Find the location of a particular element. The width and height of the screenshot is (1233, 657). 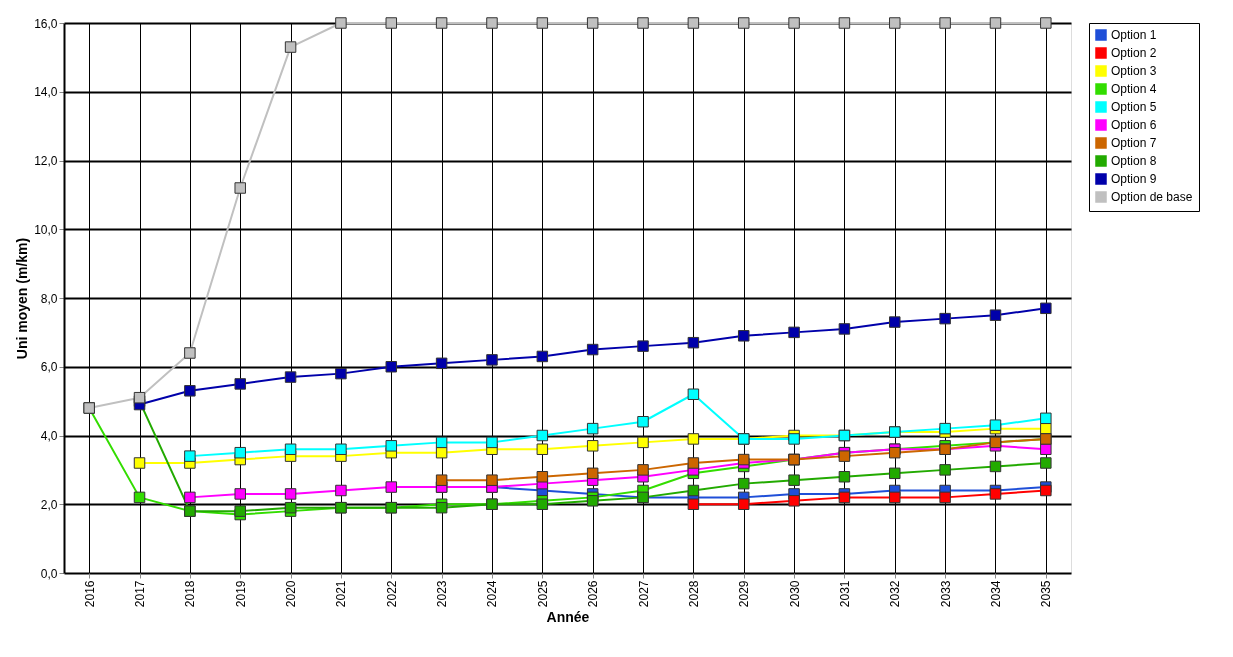

y-tick-label: 12,0 is located at coordinates (46, 161).